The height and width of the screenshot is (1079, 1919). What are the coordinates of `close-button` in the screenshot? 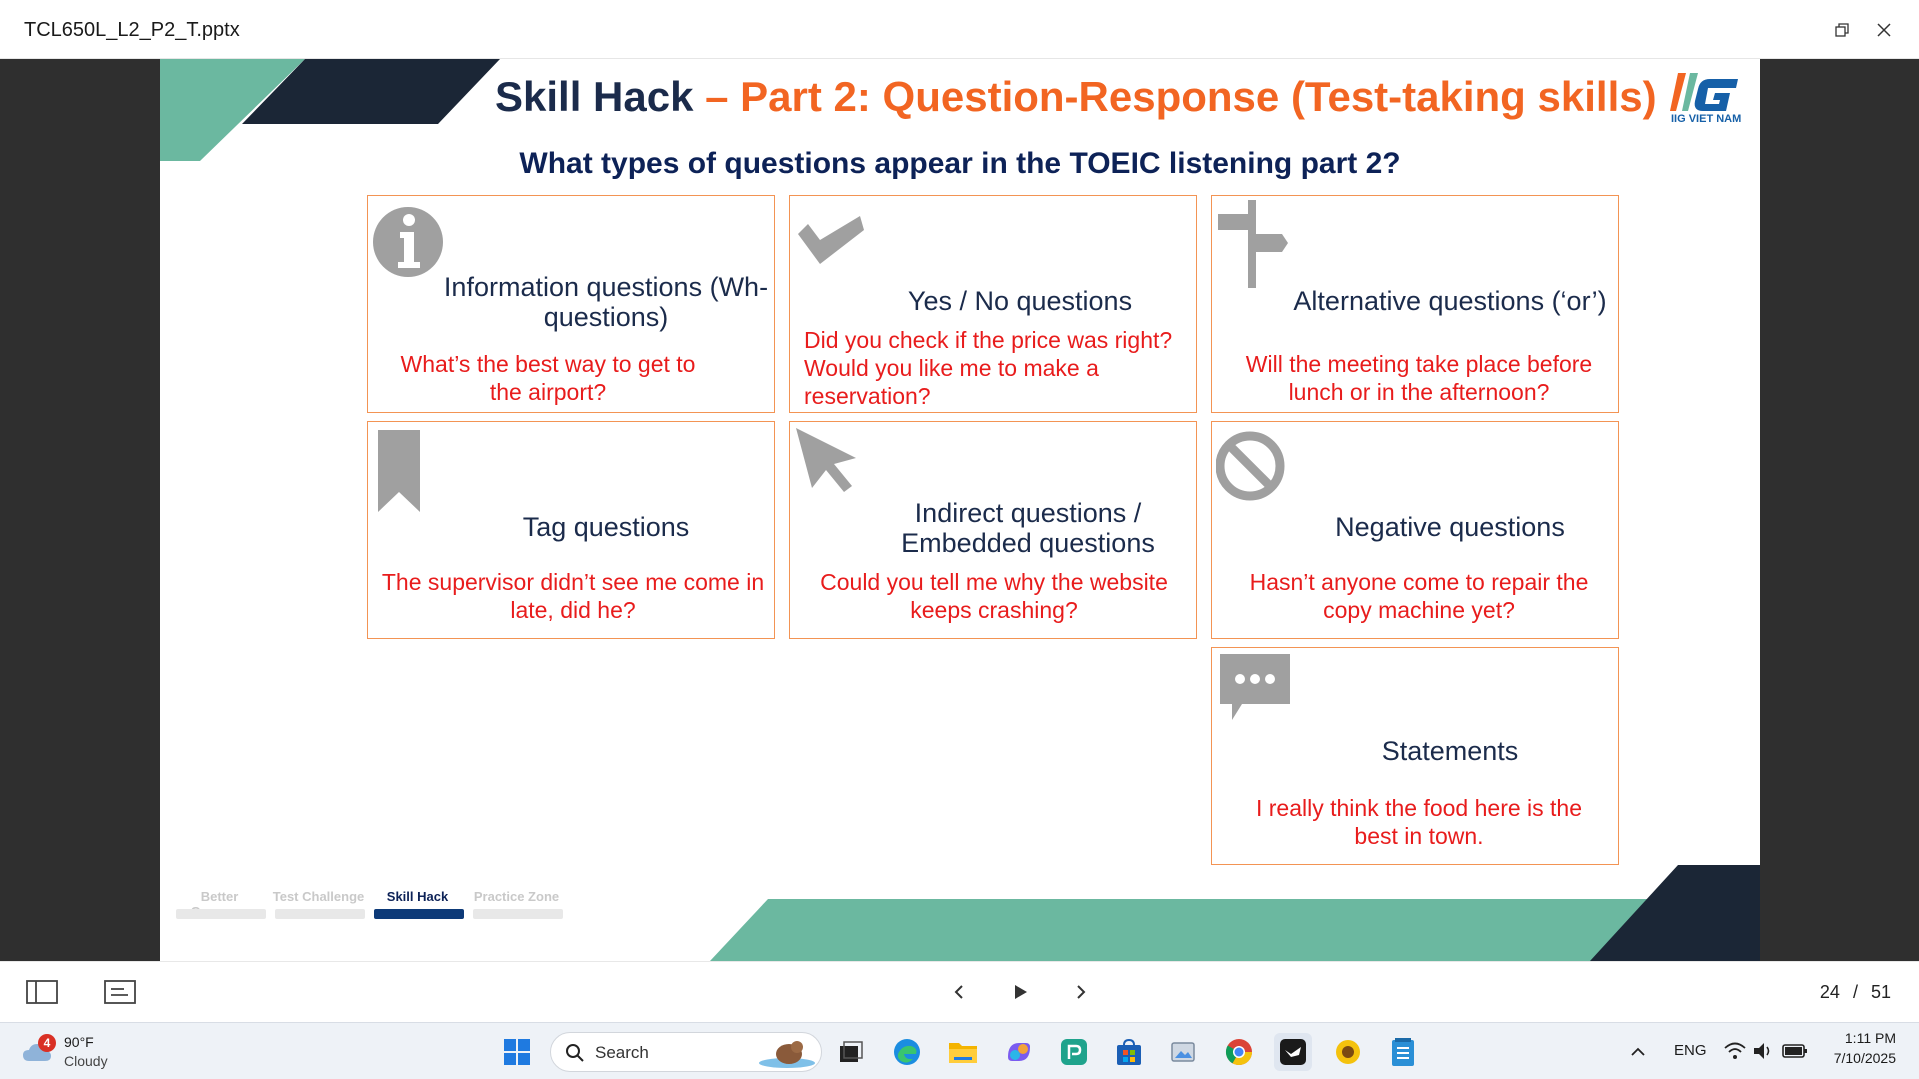 It's located at (1884, 30).